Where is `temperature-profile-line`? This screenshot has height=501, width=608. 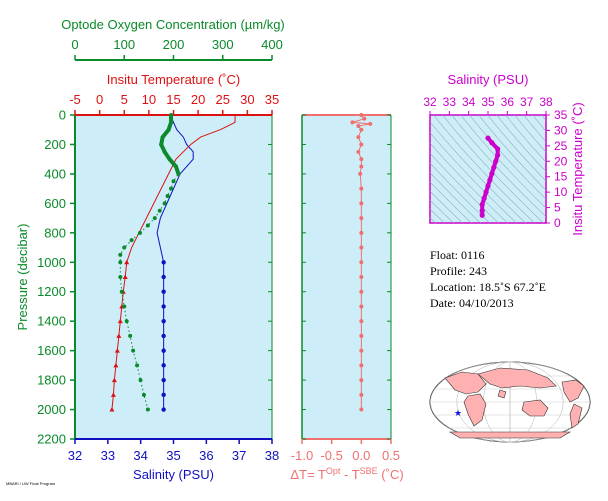 temperature-profile-line is located at coordinates (173, 262).